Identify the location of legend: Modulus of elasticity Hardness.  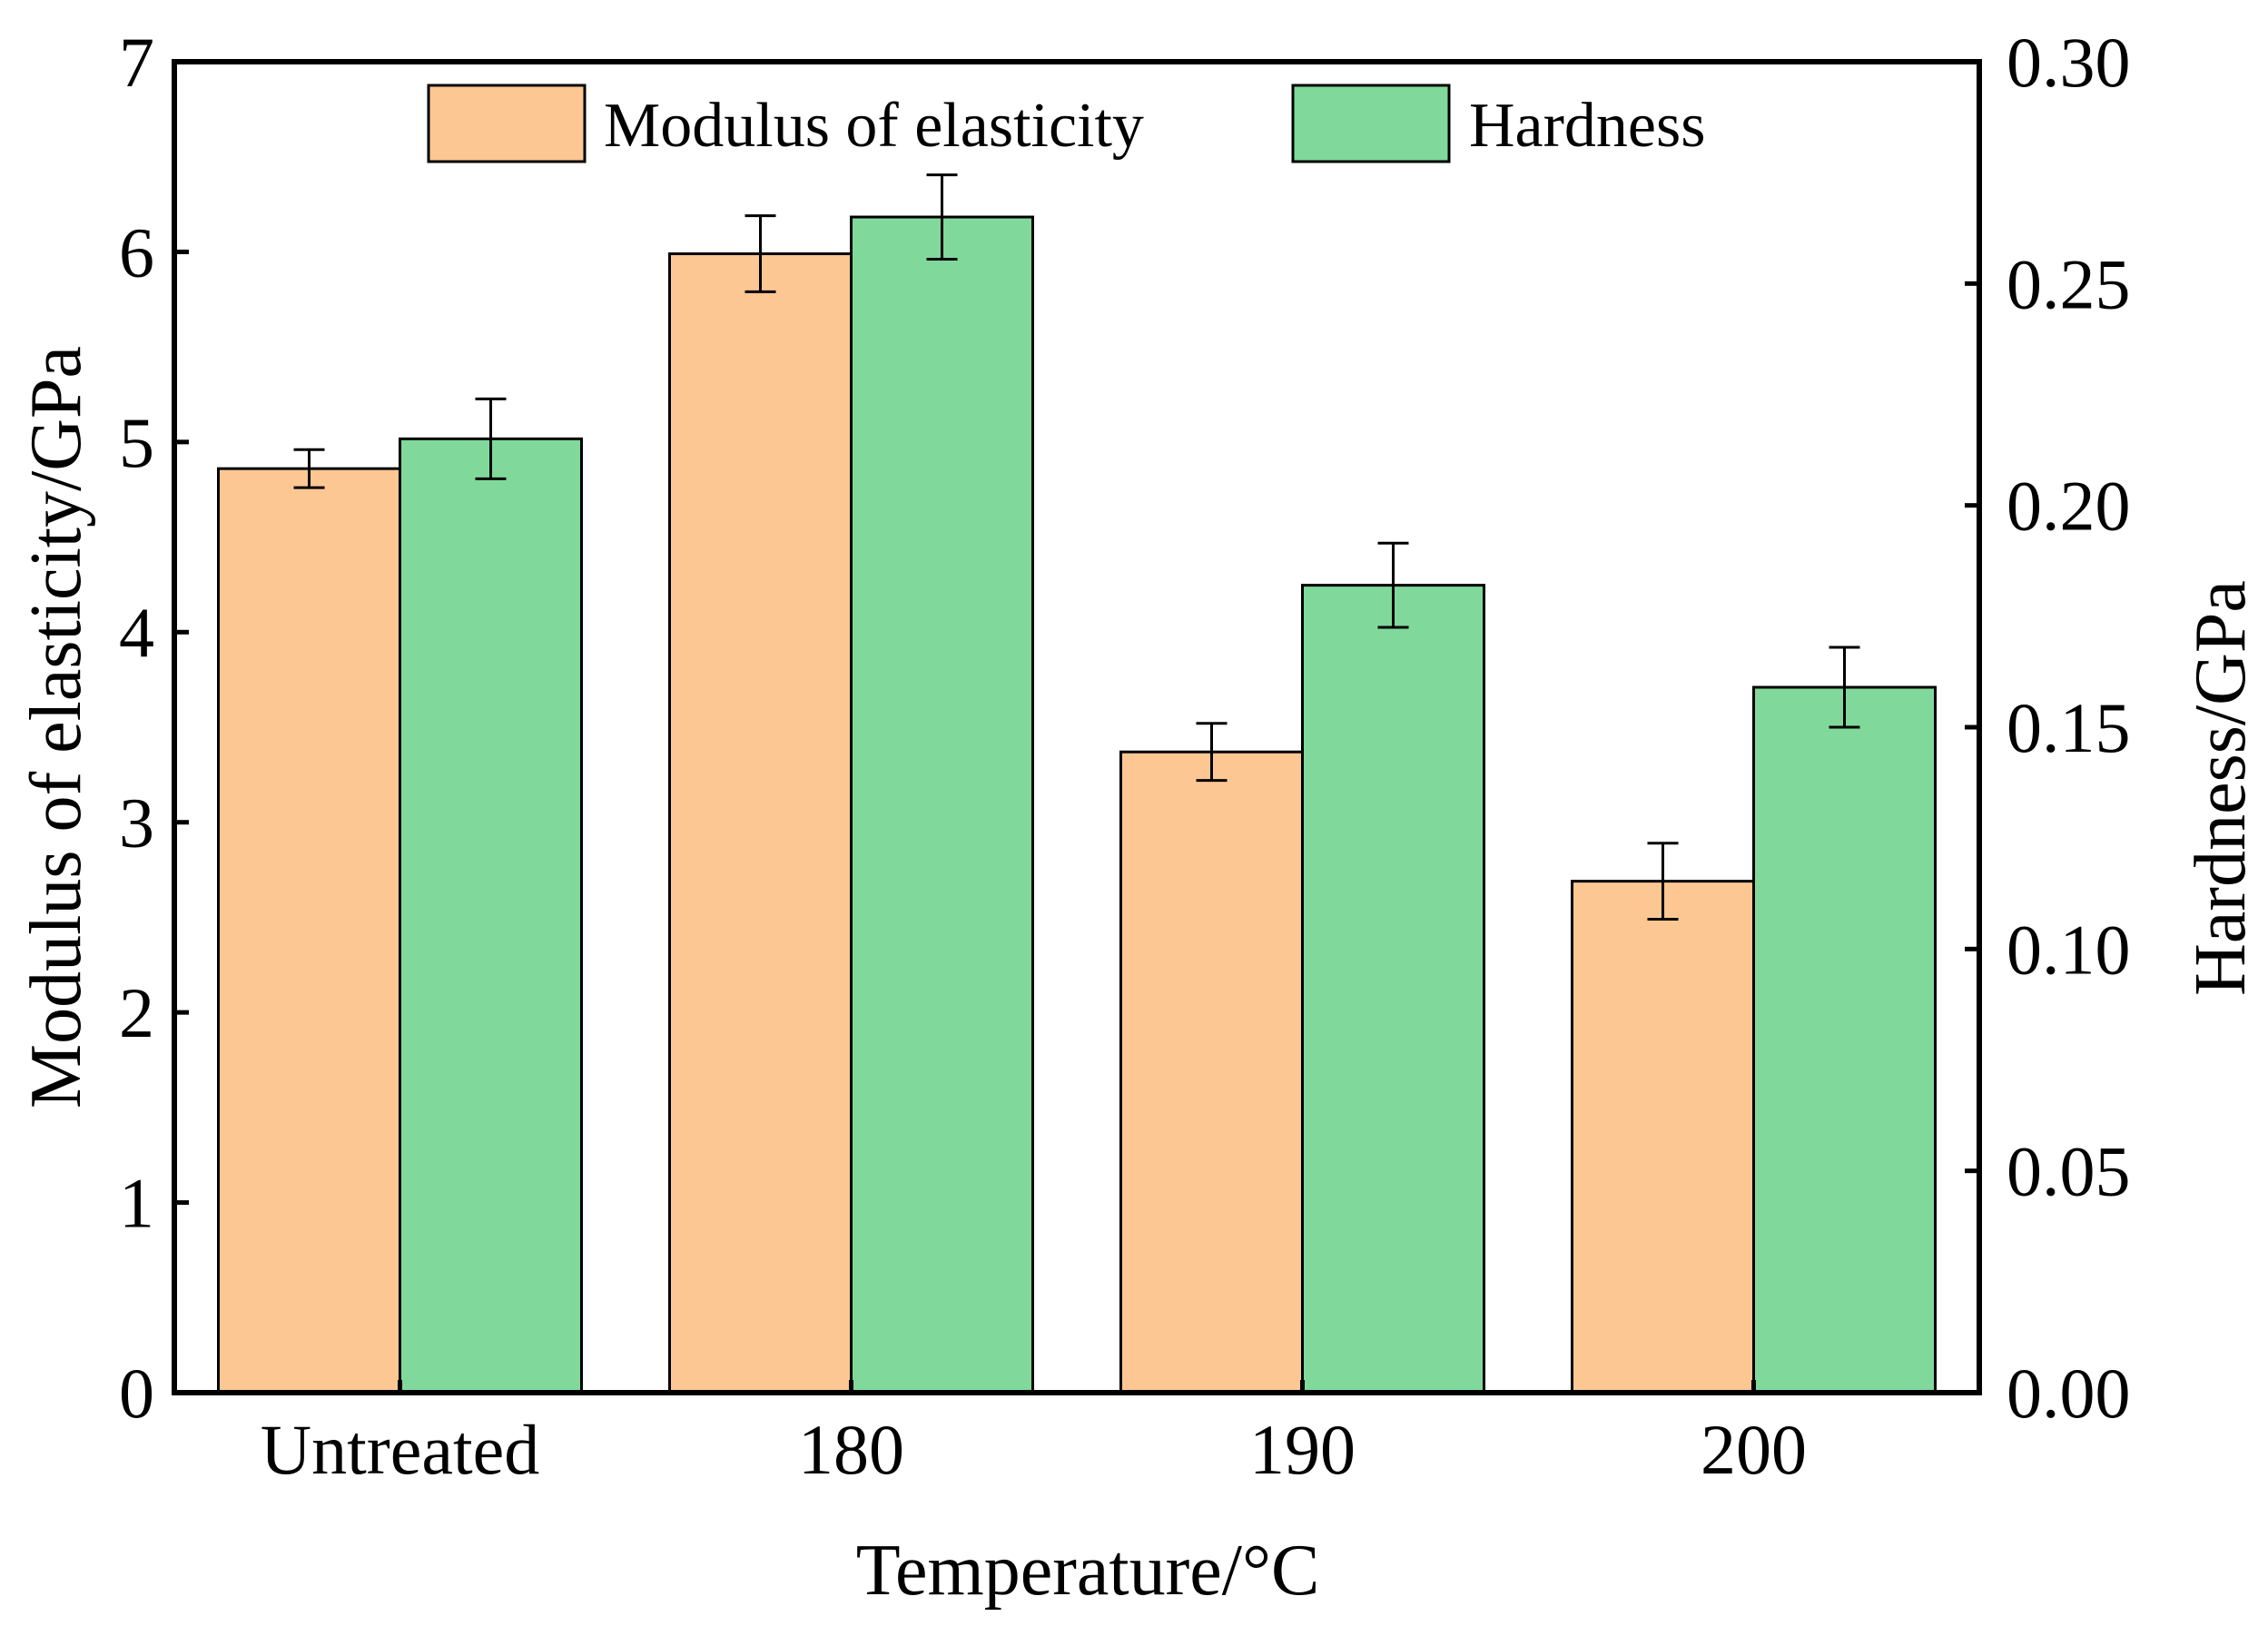
(1066, 123).